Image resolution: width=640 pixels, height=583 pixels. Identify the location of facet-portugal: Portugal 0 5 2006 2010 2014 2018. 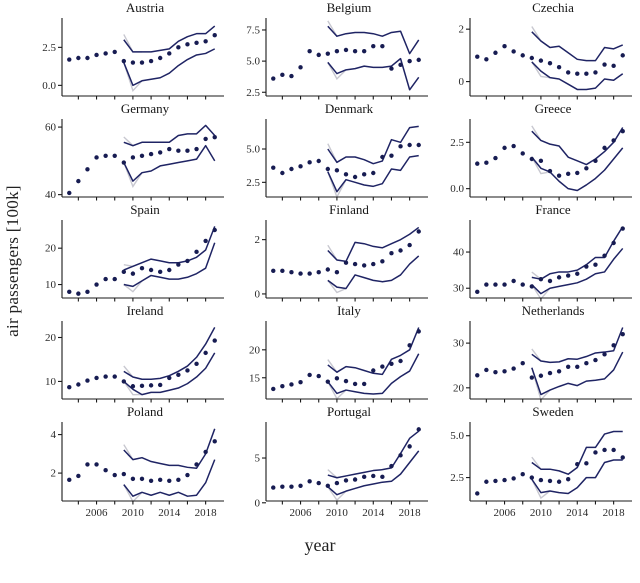
(332, 462).